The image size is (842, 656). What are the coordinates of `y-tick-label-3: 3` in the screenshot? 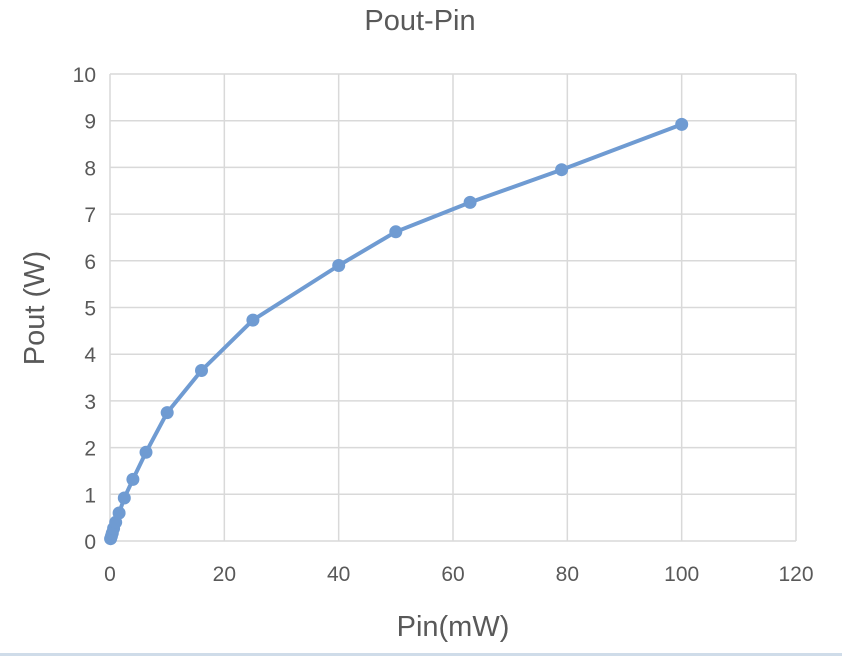 It's located at (90, 402).